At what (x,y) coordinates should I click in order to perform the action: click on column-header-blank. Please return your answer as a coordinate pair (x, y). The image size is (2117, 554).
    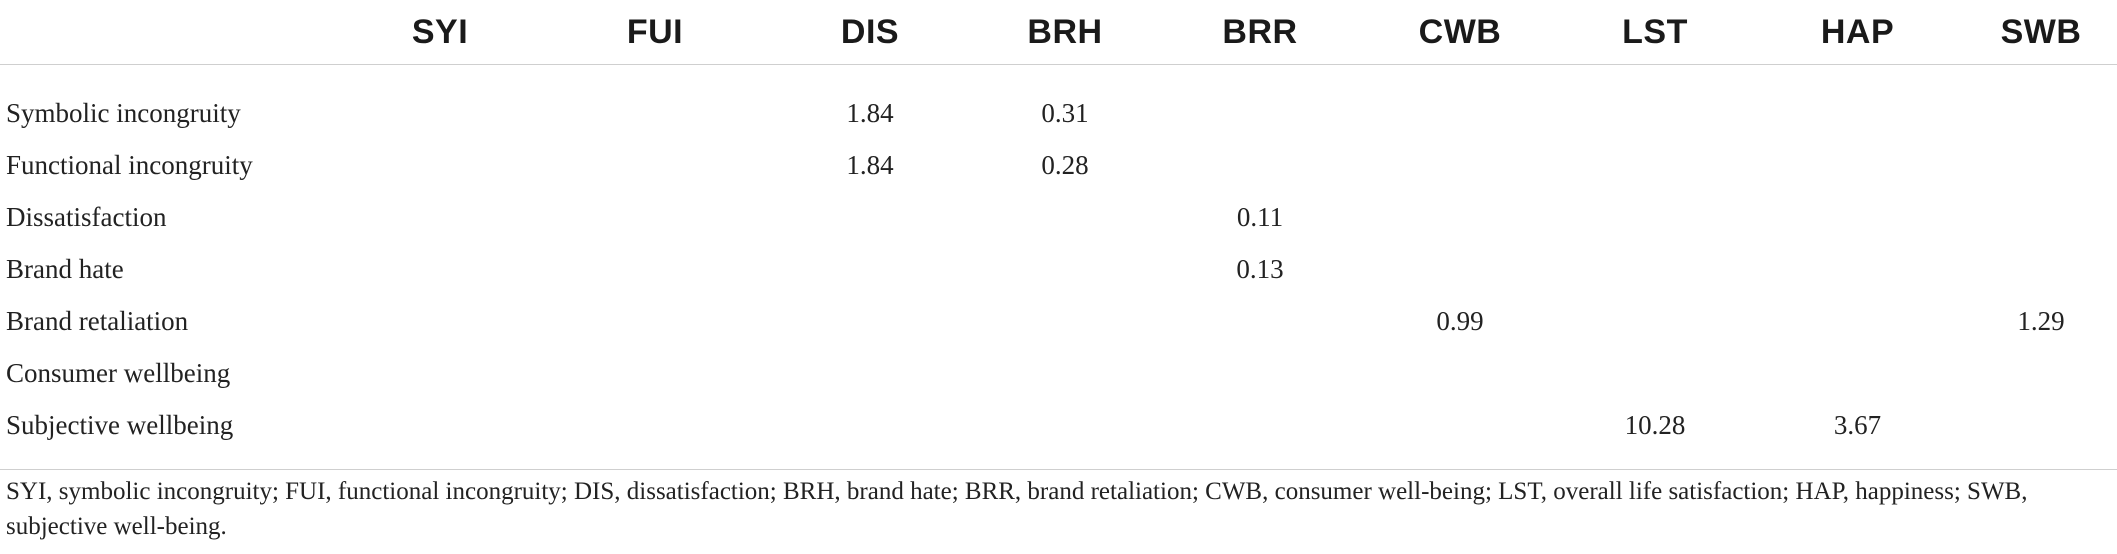
    Looking at the image, I should click on (170, 32).